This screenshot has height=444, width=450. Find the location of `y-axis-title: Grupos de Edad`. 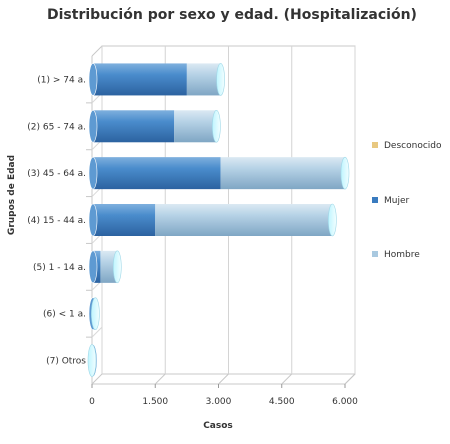

y-axis-title: Grupos de Edad is located at coordinates (12, 195).